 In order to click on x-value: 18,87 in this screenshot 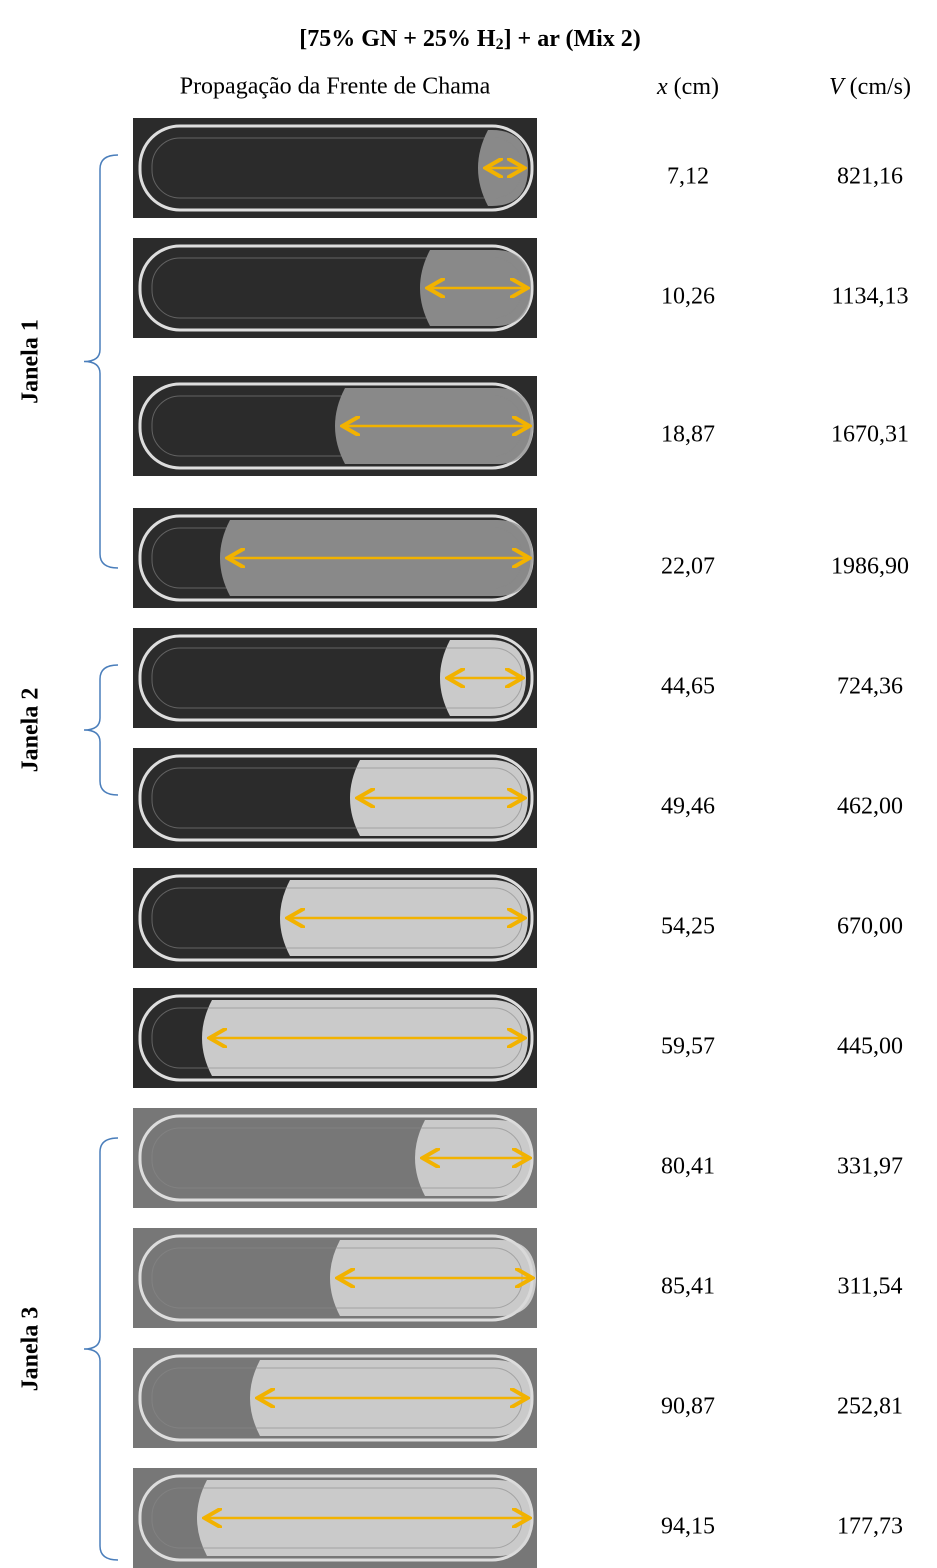, I will do `click(688, 435)`.